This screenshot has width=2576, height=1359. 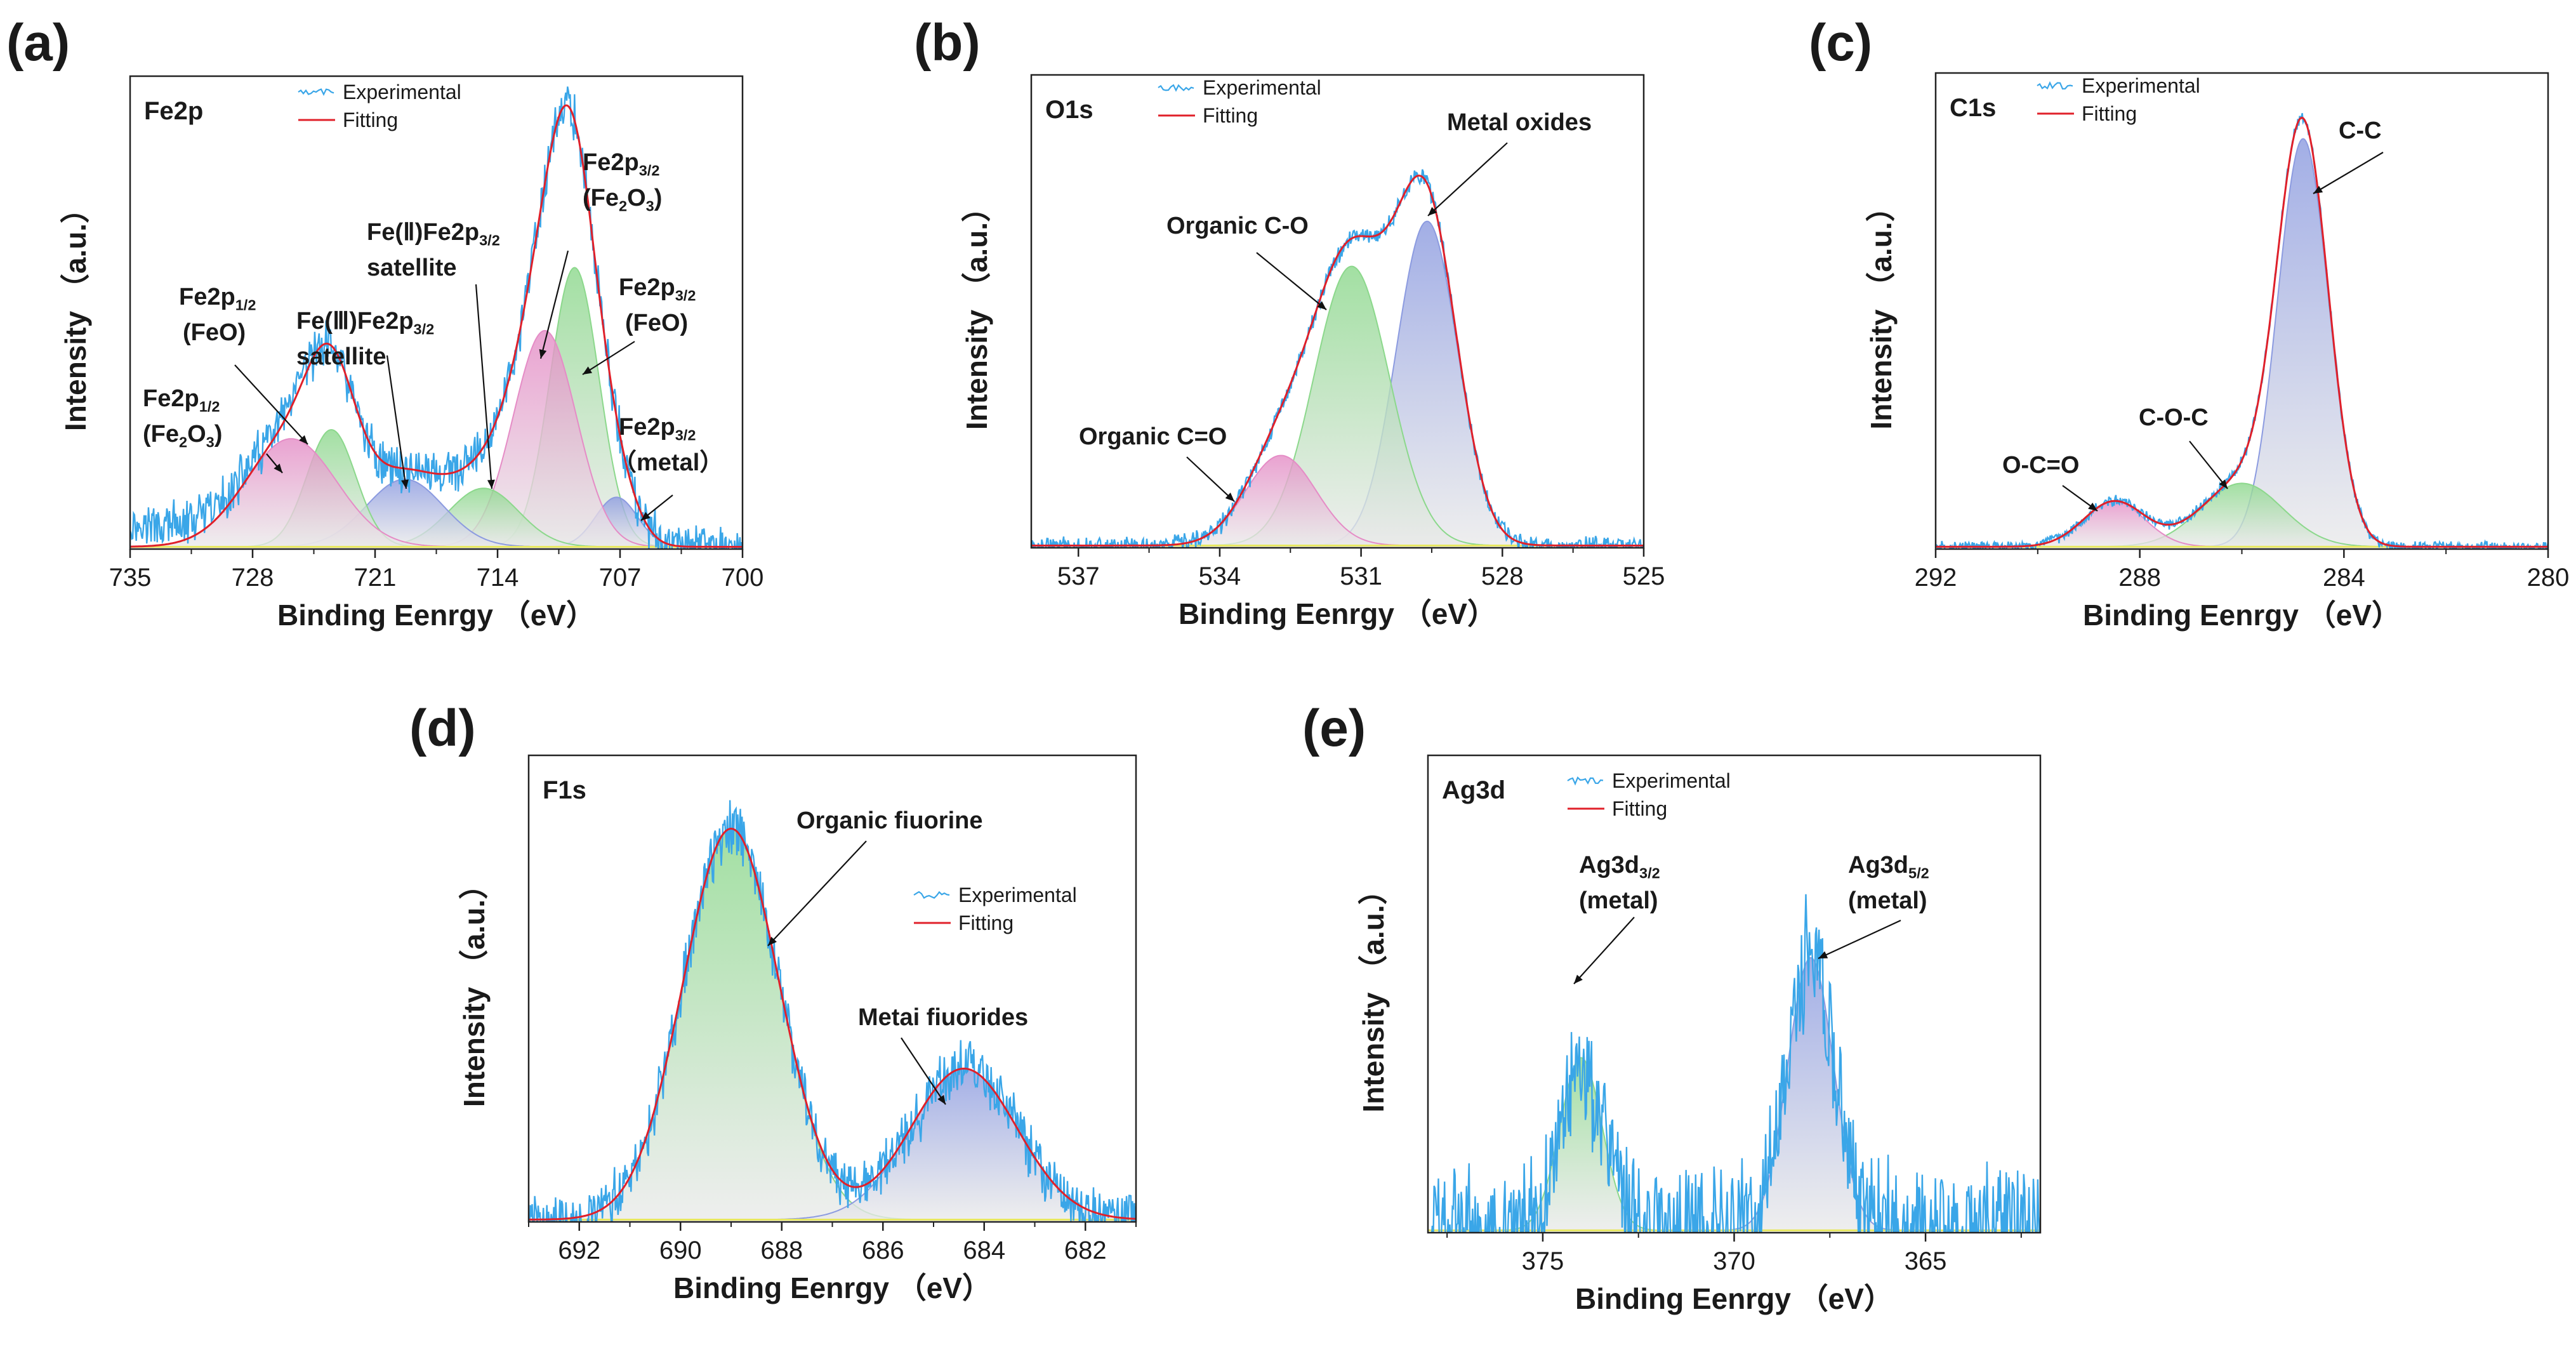 I want to click on x-tick-label: 728, so click(x=253, y=578).